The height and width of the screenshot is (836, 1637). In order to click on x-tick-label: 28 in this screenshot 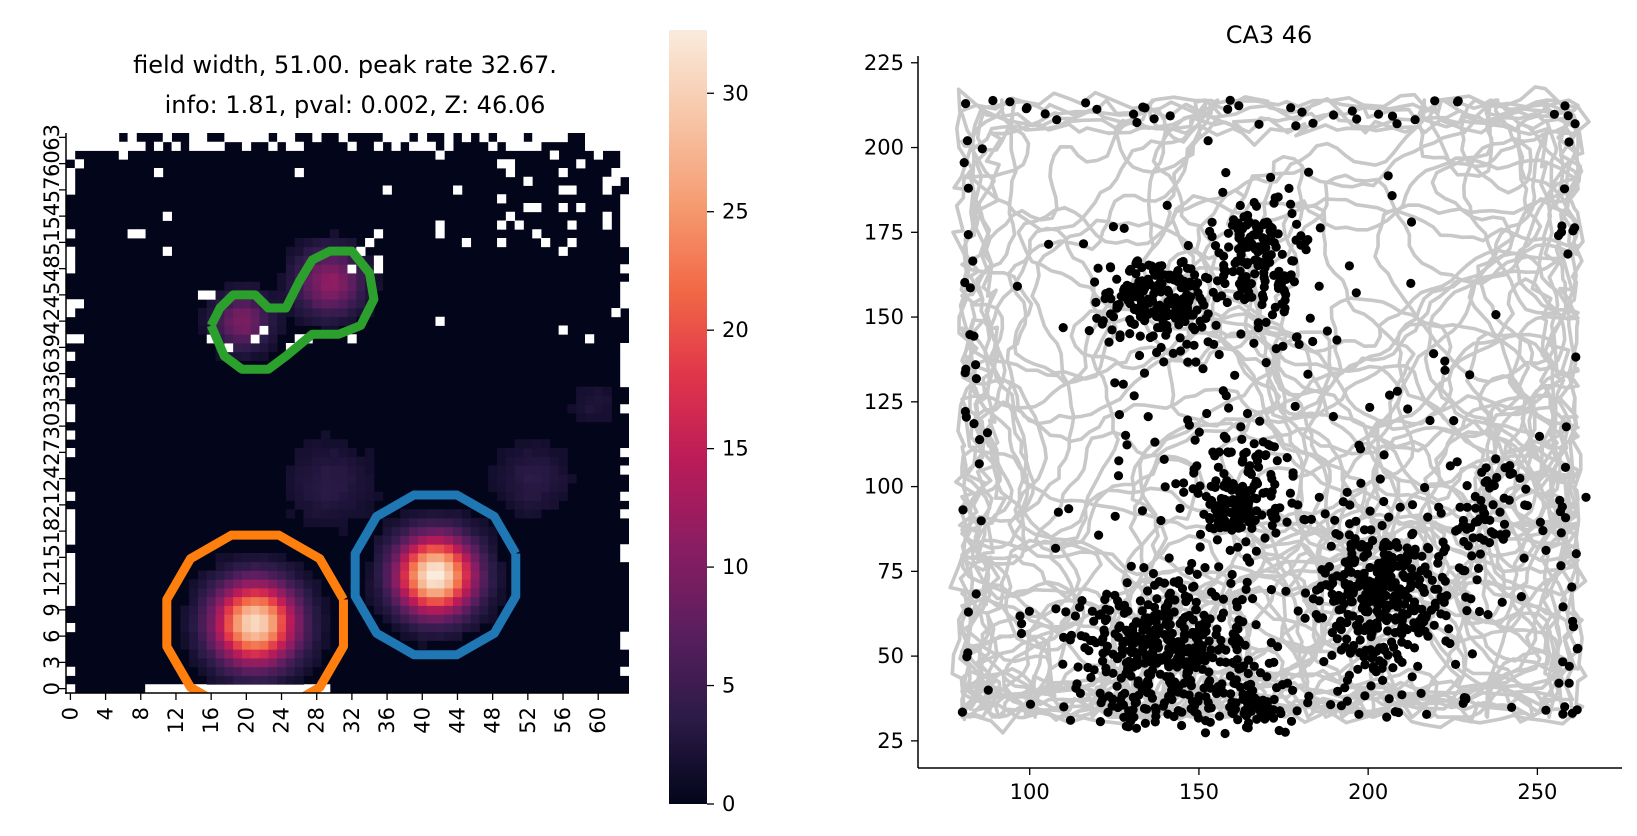, I will do `click(317, 720)`.